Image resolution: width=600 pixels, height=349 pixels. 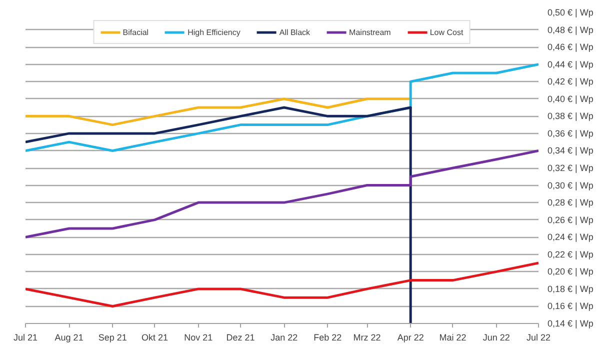 I want to click on y-tick-label: 0,38 € | Wp, so click(x=571, y=116).